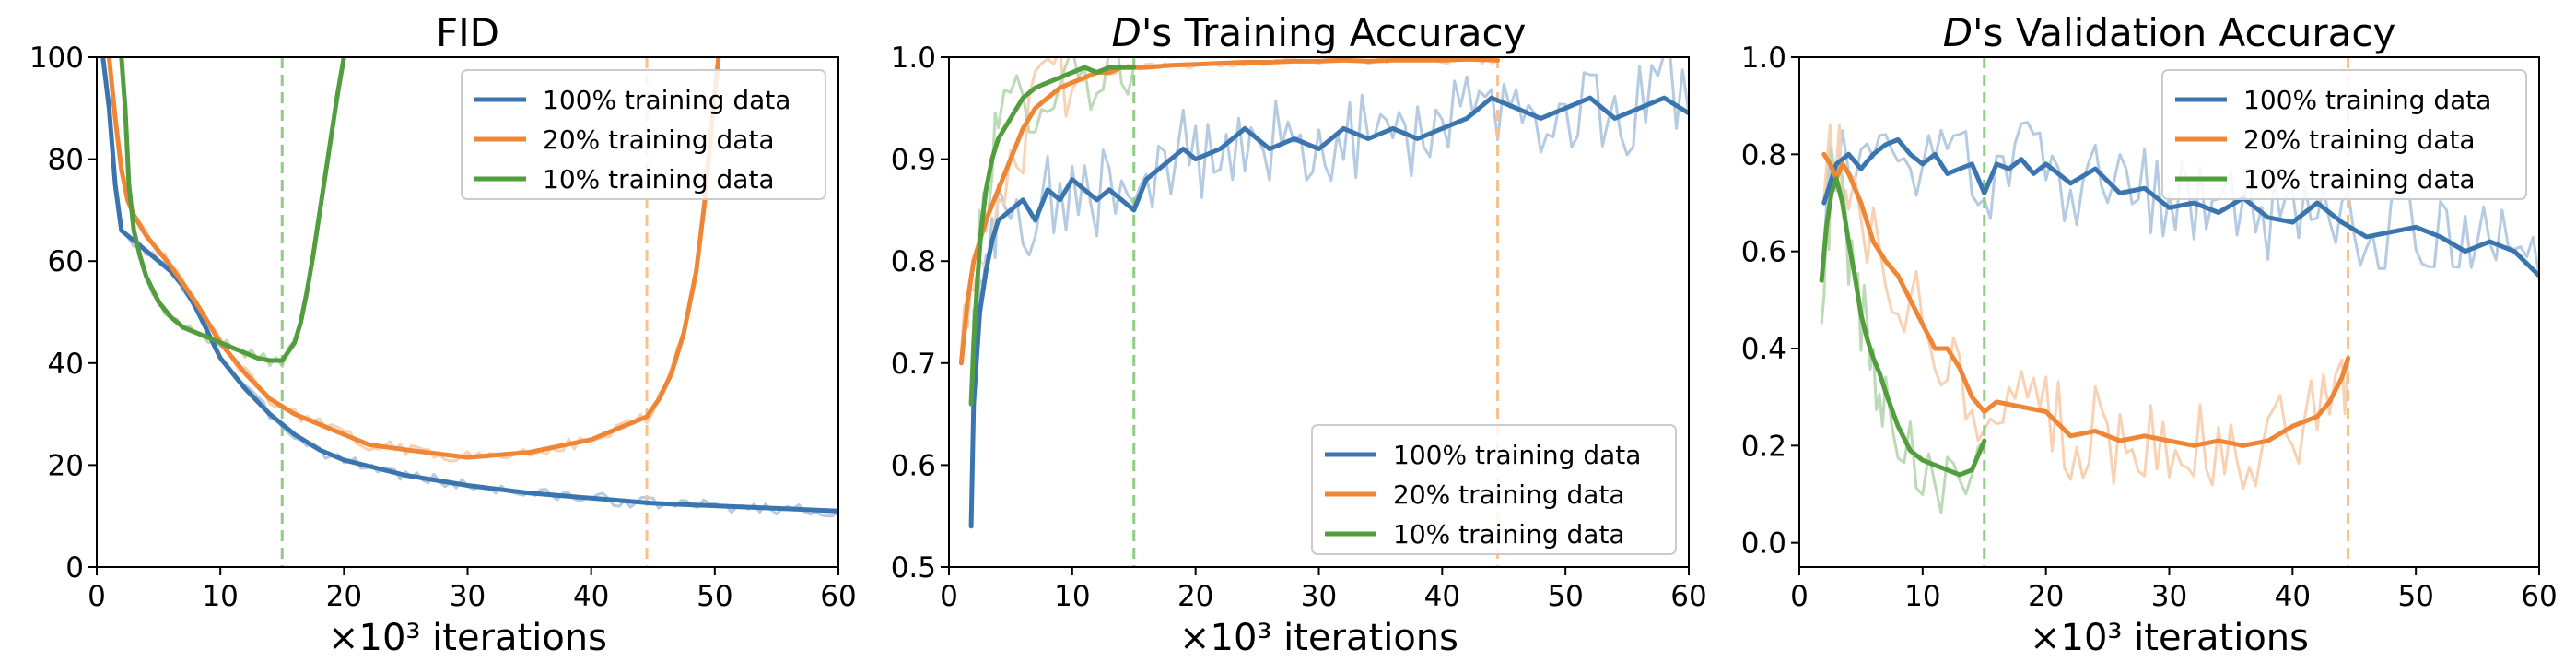 The width and height of the screenshot is (2576, 662). Describe the element at coordinates (66, 465) in the screenshot. I see `y-tick-label-1: 20` at that location.